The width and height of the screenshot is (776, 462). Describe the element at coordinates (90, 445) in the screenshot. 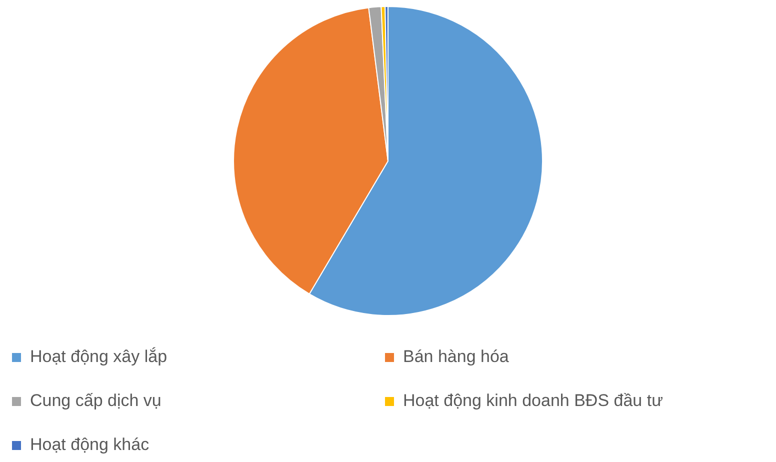

I see `legend-label: Hoạt động khác` at that location.